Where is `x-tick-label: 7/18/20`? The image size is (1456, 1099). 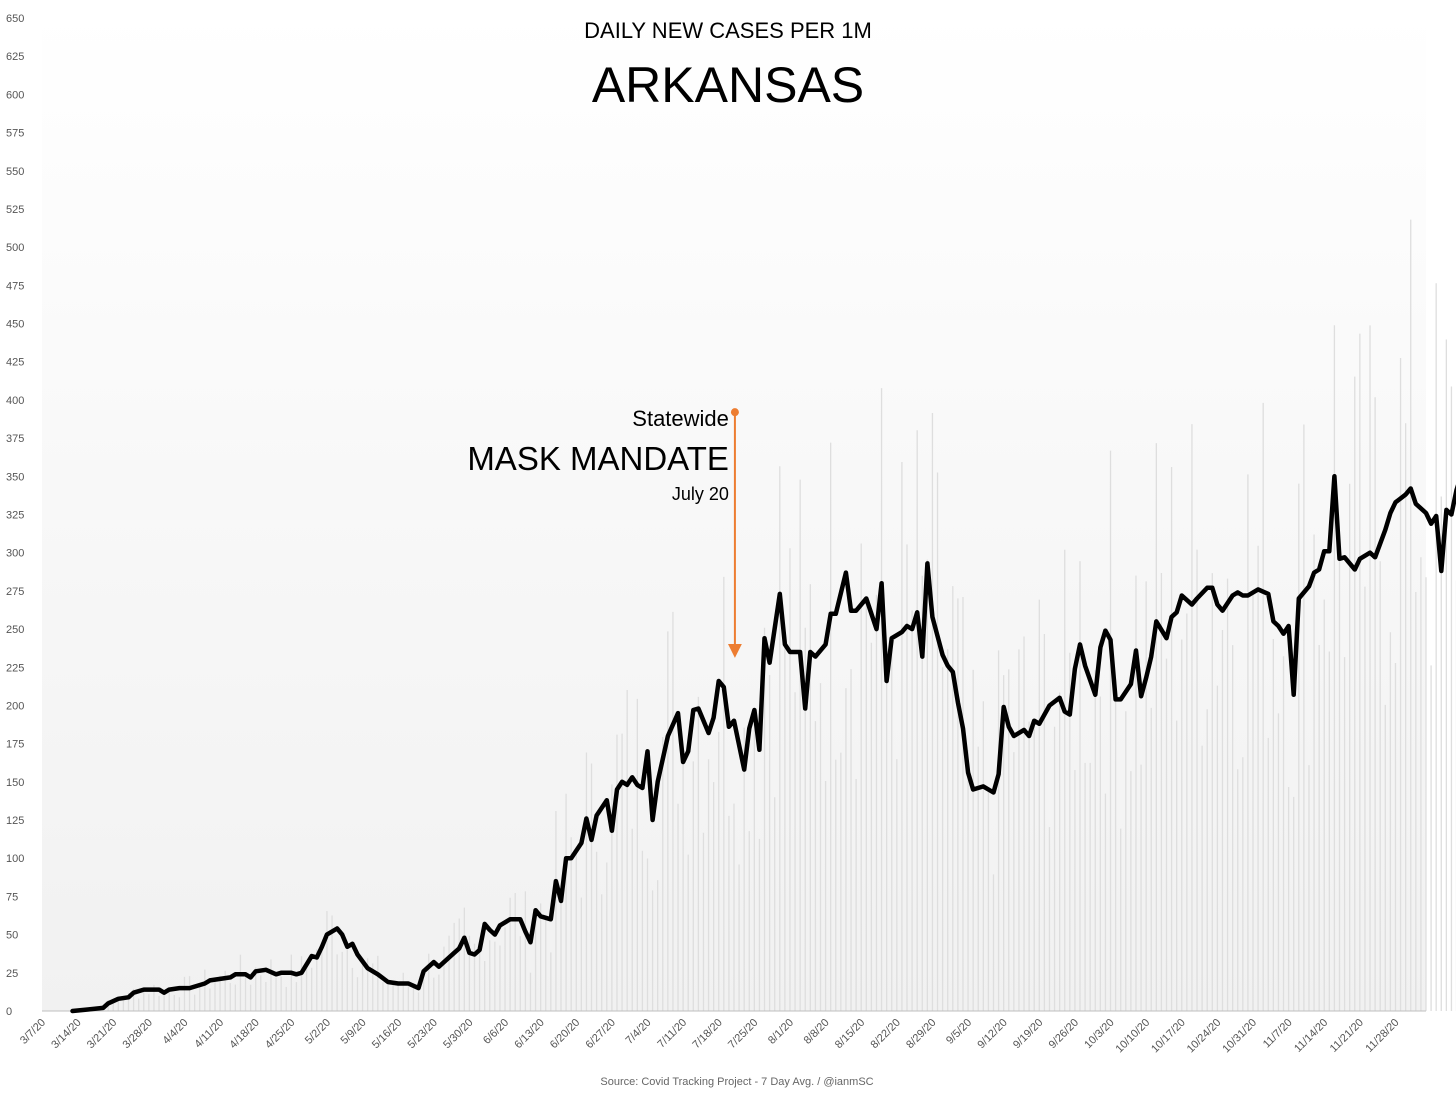 x-tick-label: 7/18/20 is located at coordinates (707, 1034).